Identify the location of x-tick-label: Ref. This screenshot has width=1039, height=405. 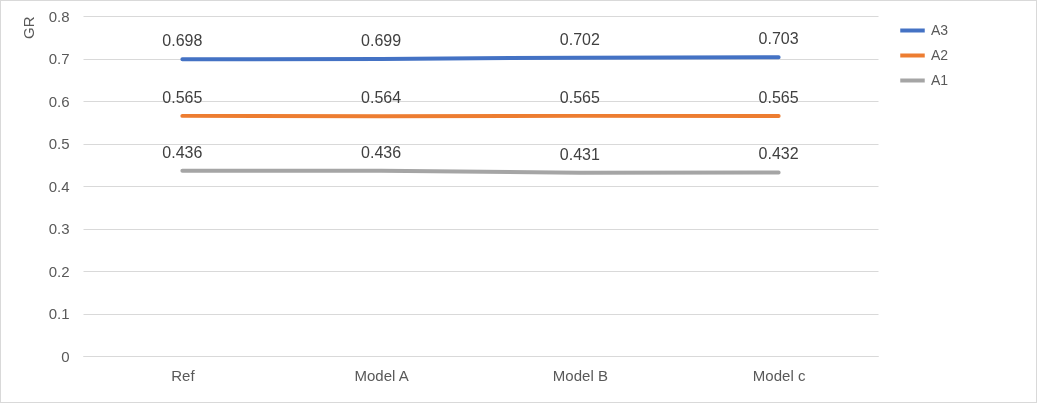
(183, 375).